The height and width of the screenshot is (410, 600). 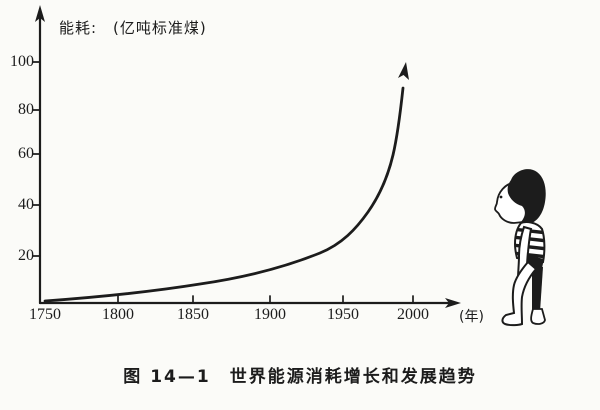 I want to click on x-tick-label-1800: 1800, so click(x=118, y=314).